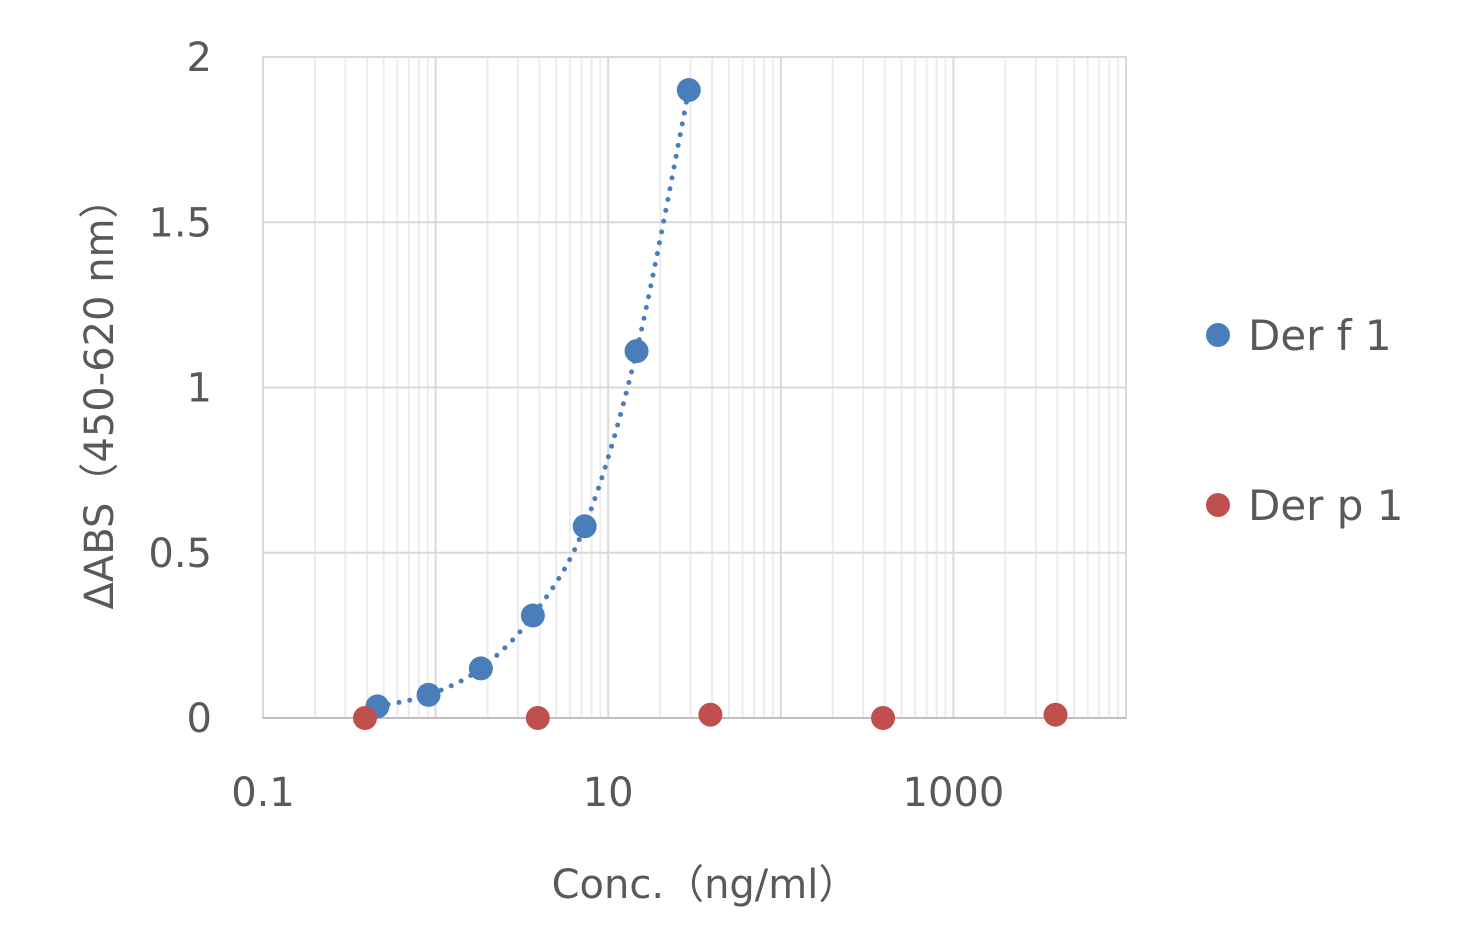  I want to click on legend-label-der-p-1: Der p 1, so click(1326, 505).